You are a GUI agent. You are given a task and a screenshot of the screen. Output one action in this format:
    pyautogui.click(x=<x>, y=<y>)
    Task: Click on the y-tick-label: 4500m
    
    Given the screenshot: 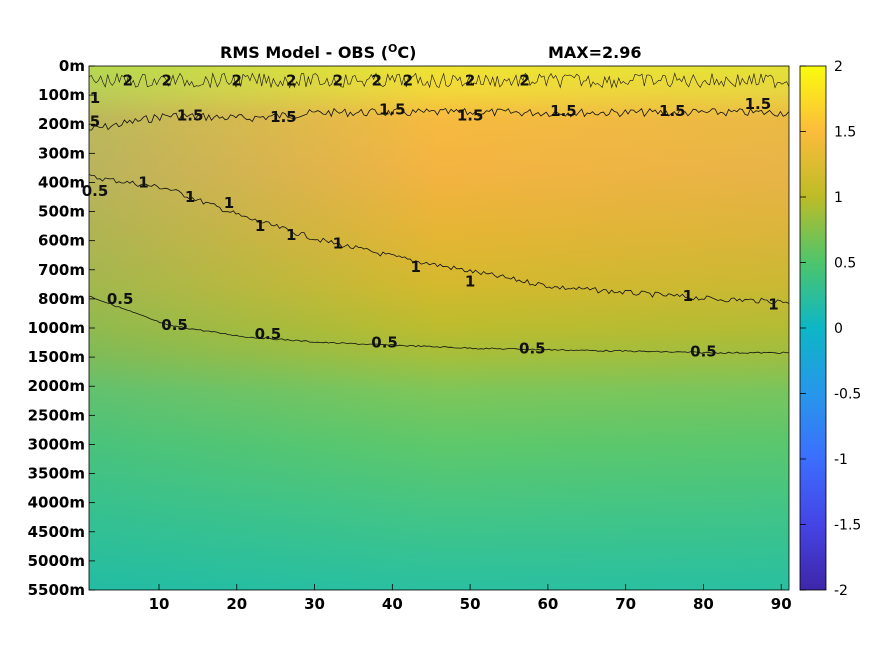 What is the action you would take?
    pyautogui.click(x=56, y=532)
    